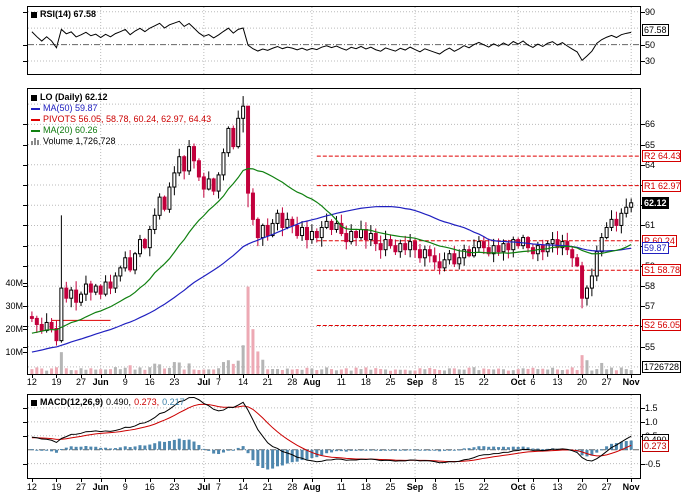  What do you see at coordinates (35, 141) in the screenshot?
I see `volume-legend-icon` at bounding box center [35, 141].